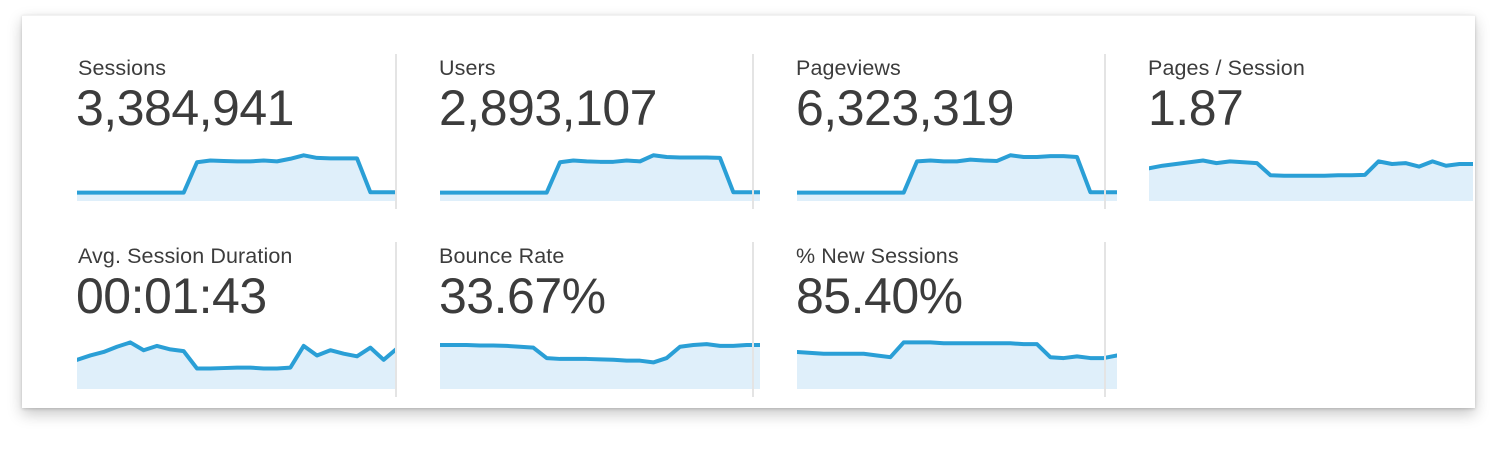 This screenshot has width=1498, height=468. Describe the element at coordinates (237, 173) in the screenshot. I see `sparkline-sessions` at that location.